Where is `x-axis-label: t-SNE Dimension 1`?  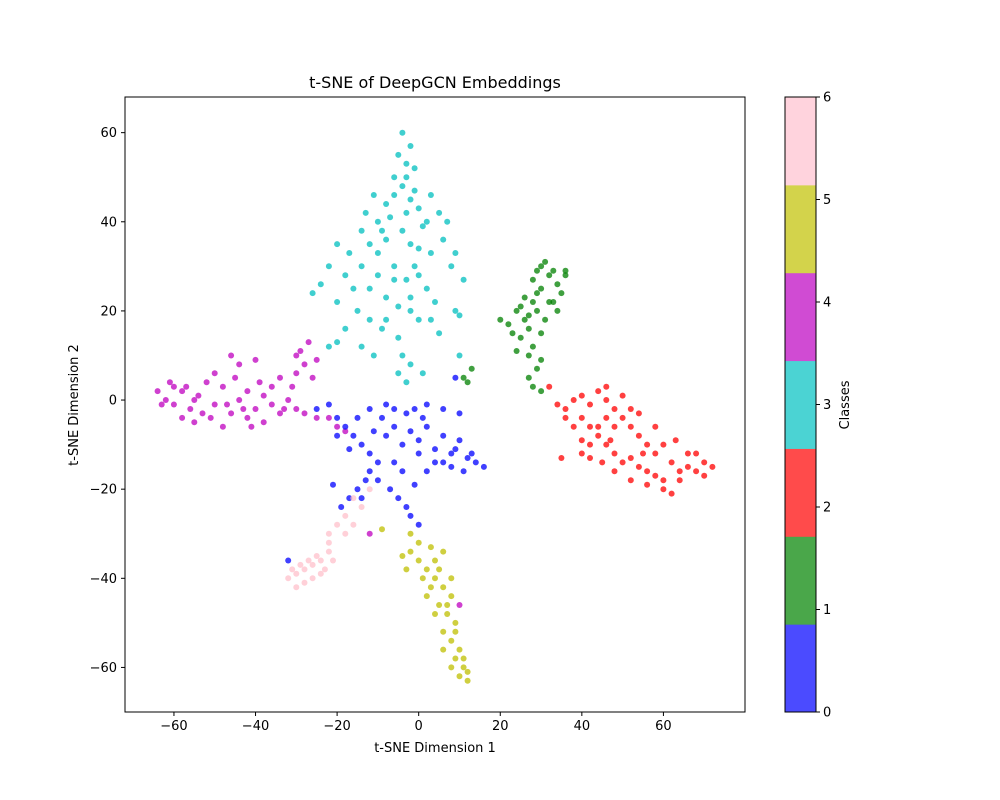 x-axis-label: t-SNE Dimension 1 is located at coordinates (435, 748).